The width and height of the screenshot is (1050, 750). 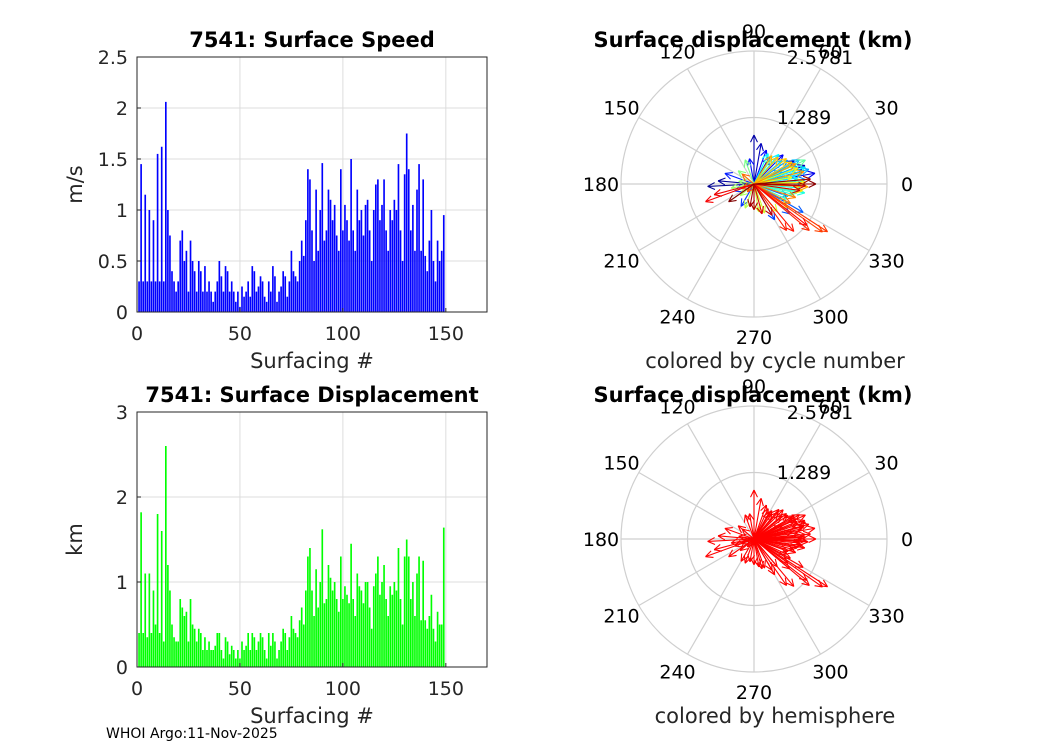 I want to click on polar-cycle-angle-label: 90, so click(x=754, y=32).